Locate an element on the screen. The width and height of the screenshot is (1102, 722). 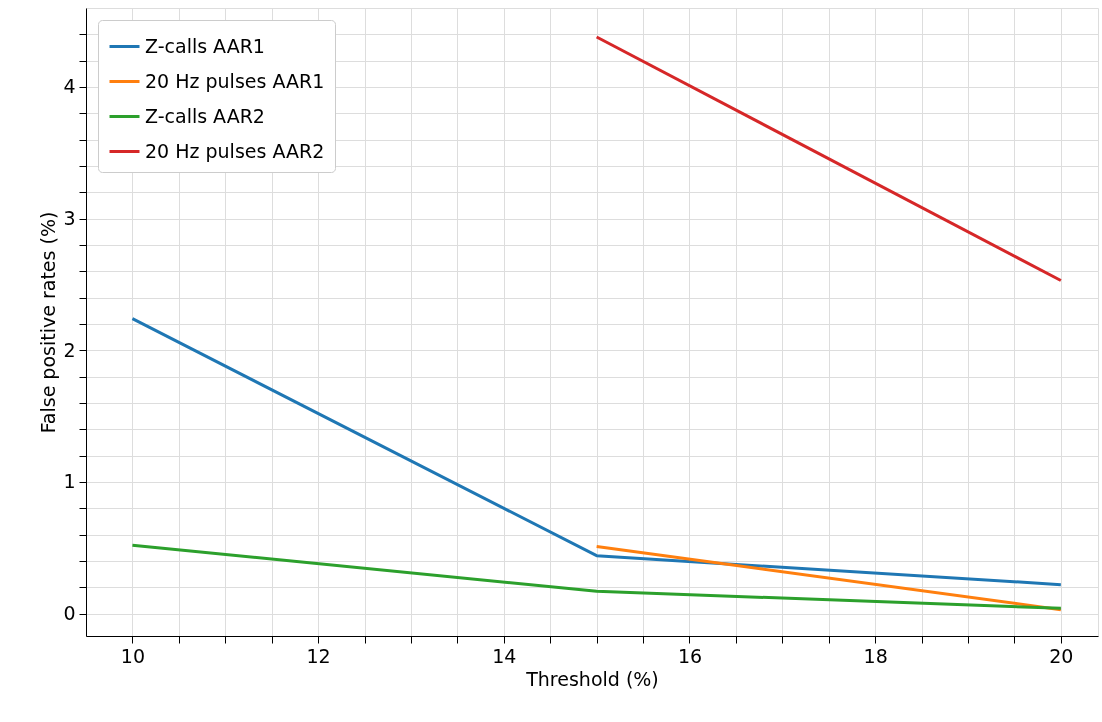
x-tick-label: 20 is located at coordinates (1061, 655).